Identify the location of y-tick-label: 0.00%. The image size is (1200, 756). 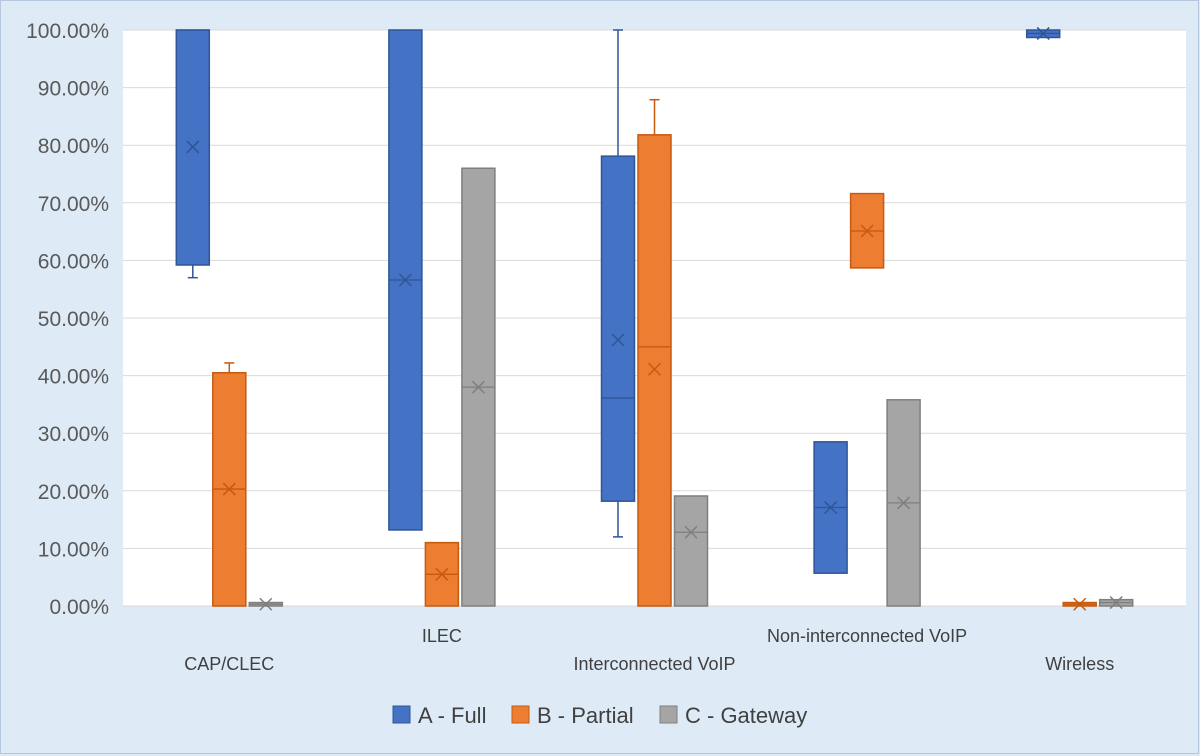
(79, 607).